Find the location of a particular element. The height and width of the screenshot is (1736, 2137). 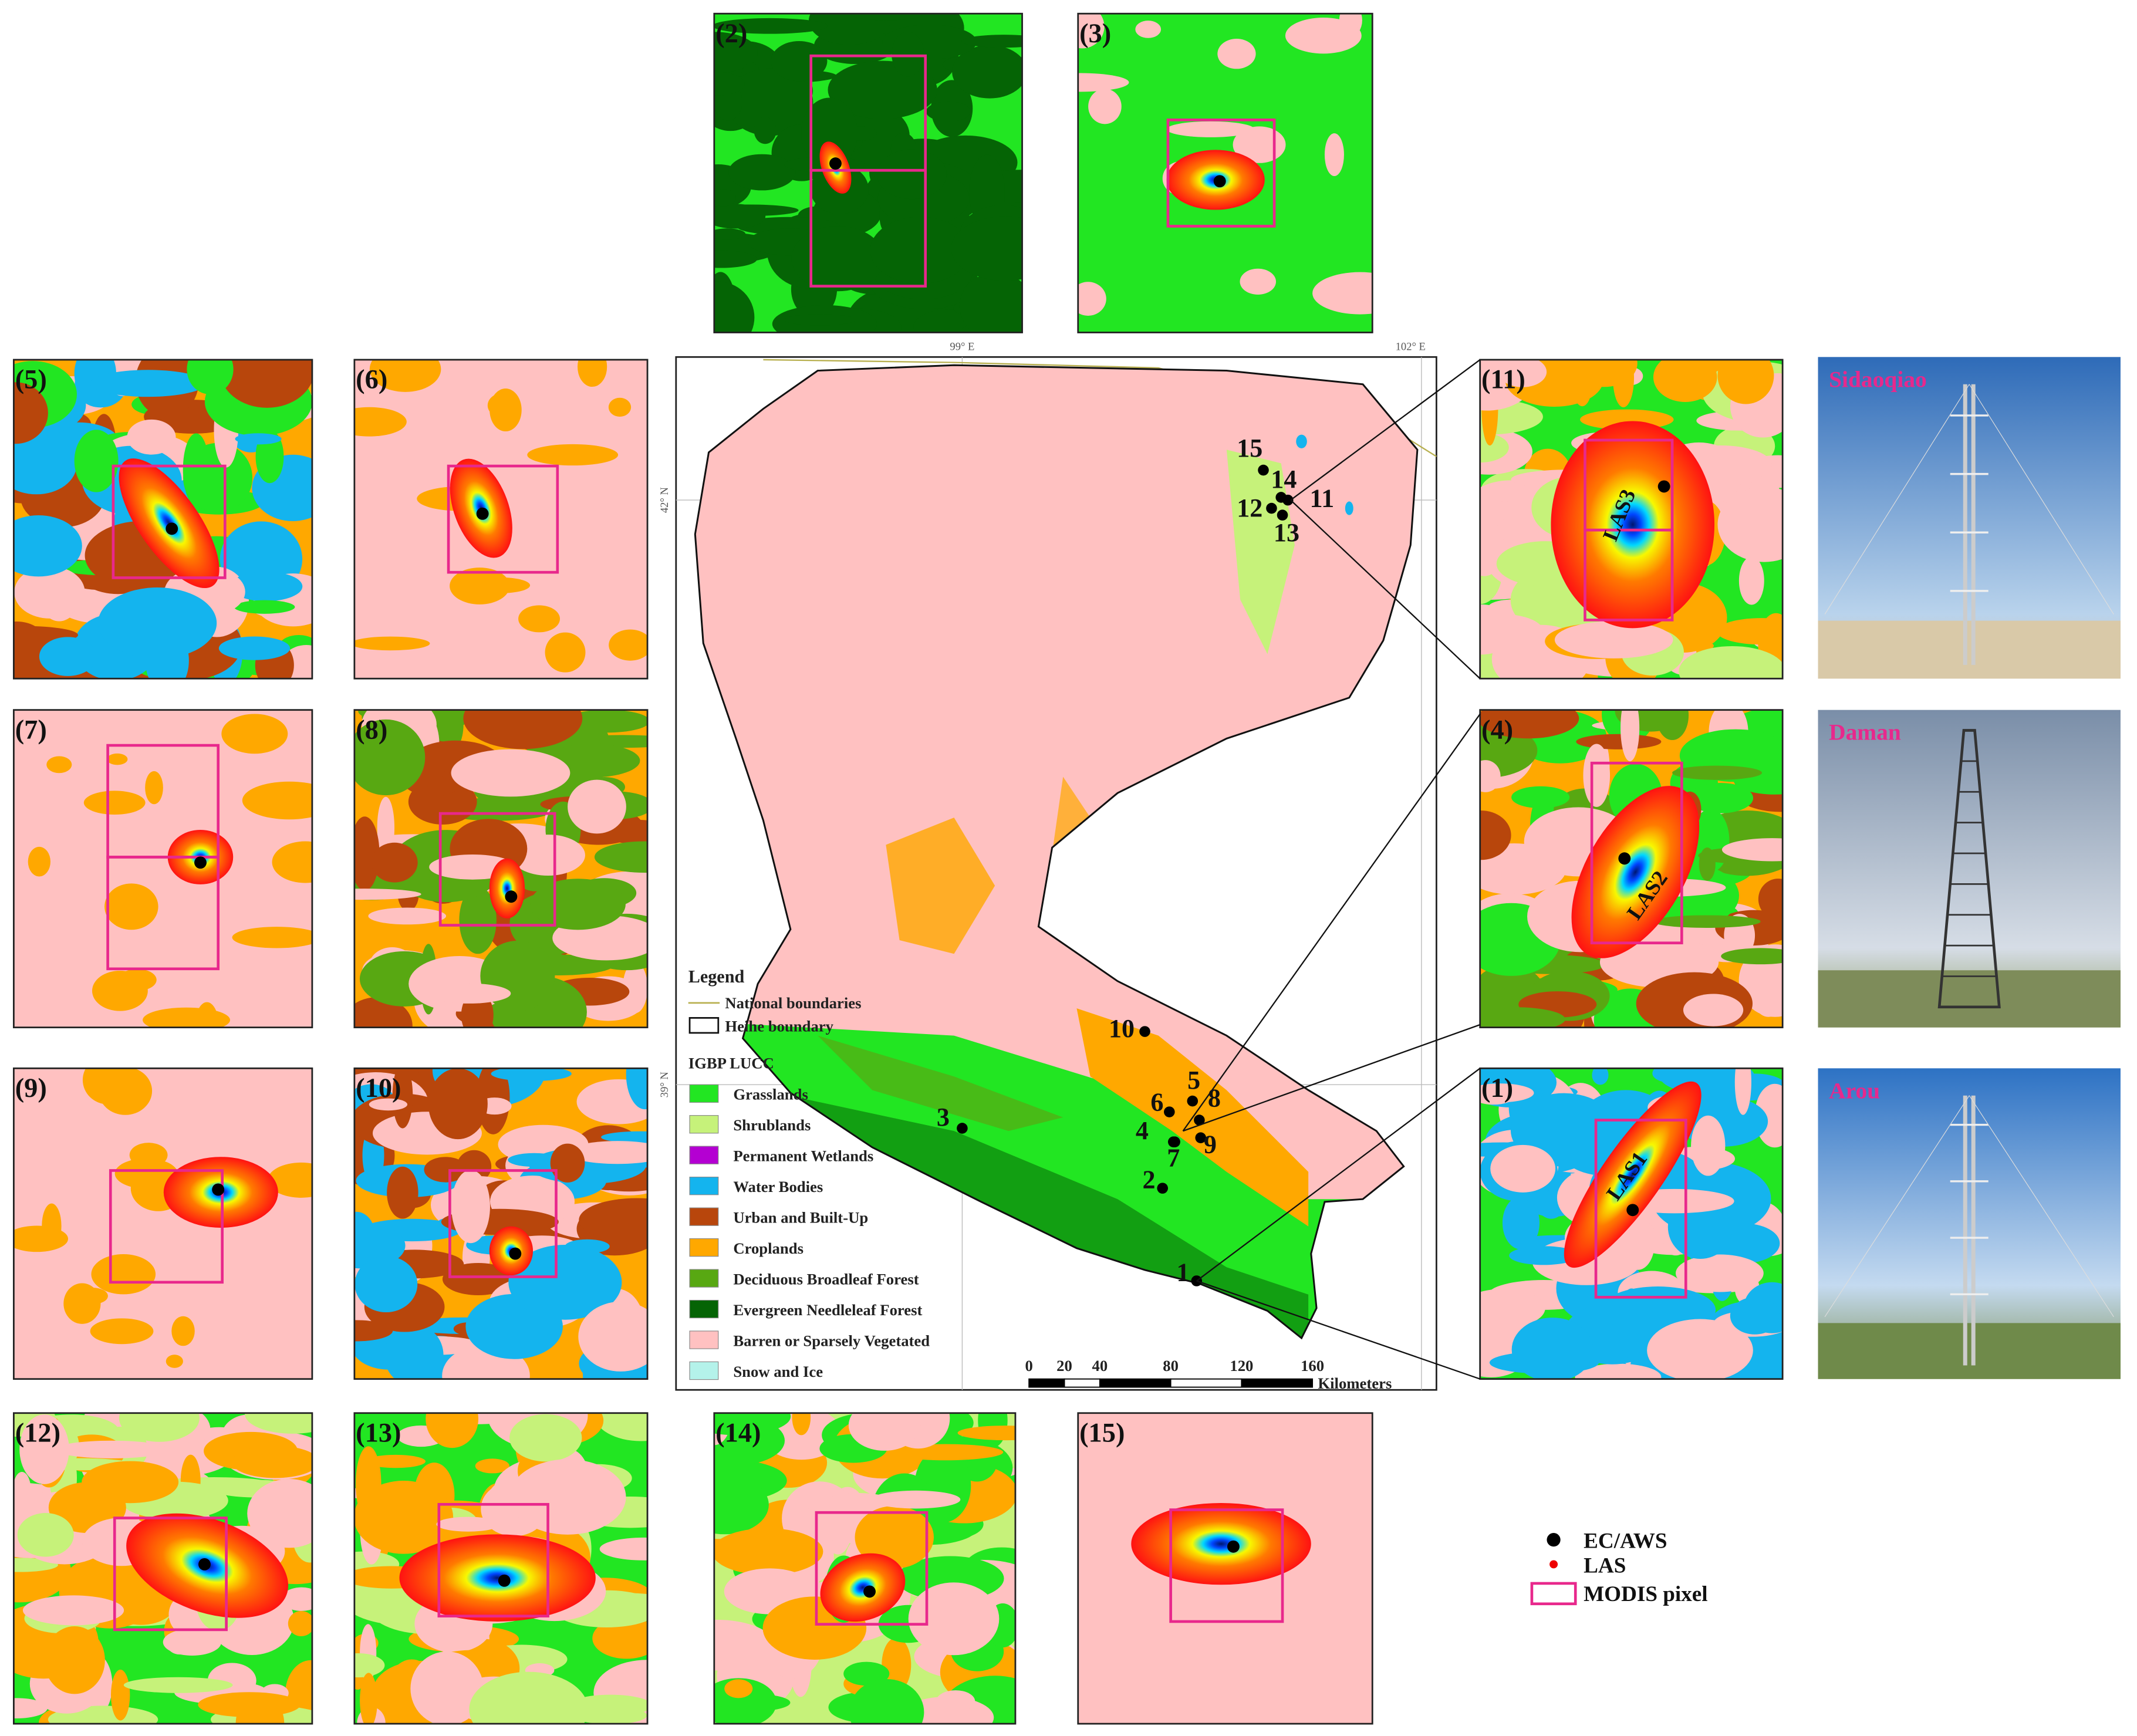

legend-text: Shrublands is located at coordinates (772, 1125).